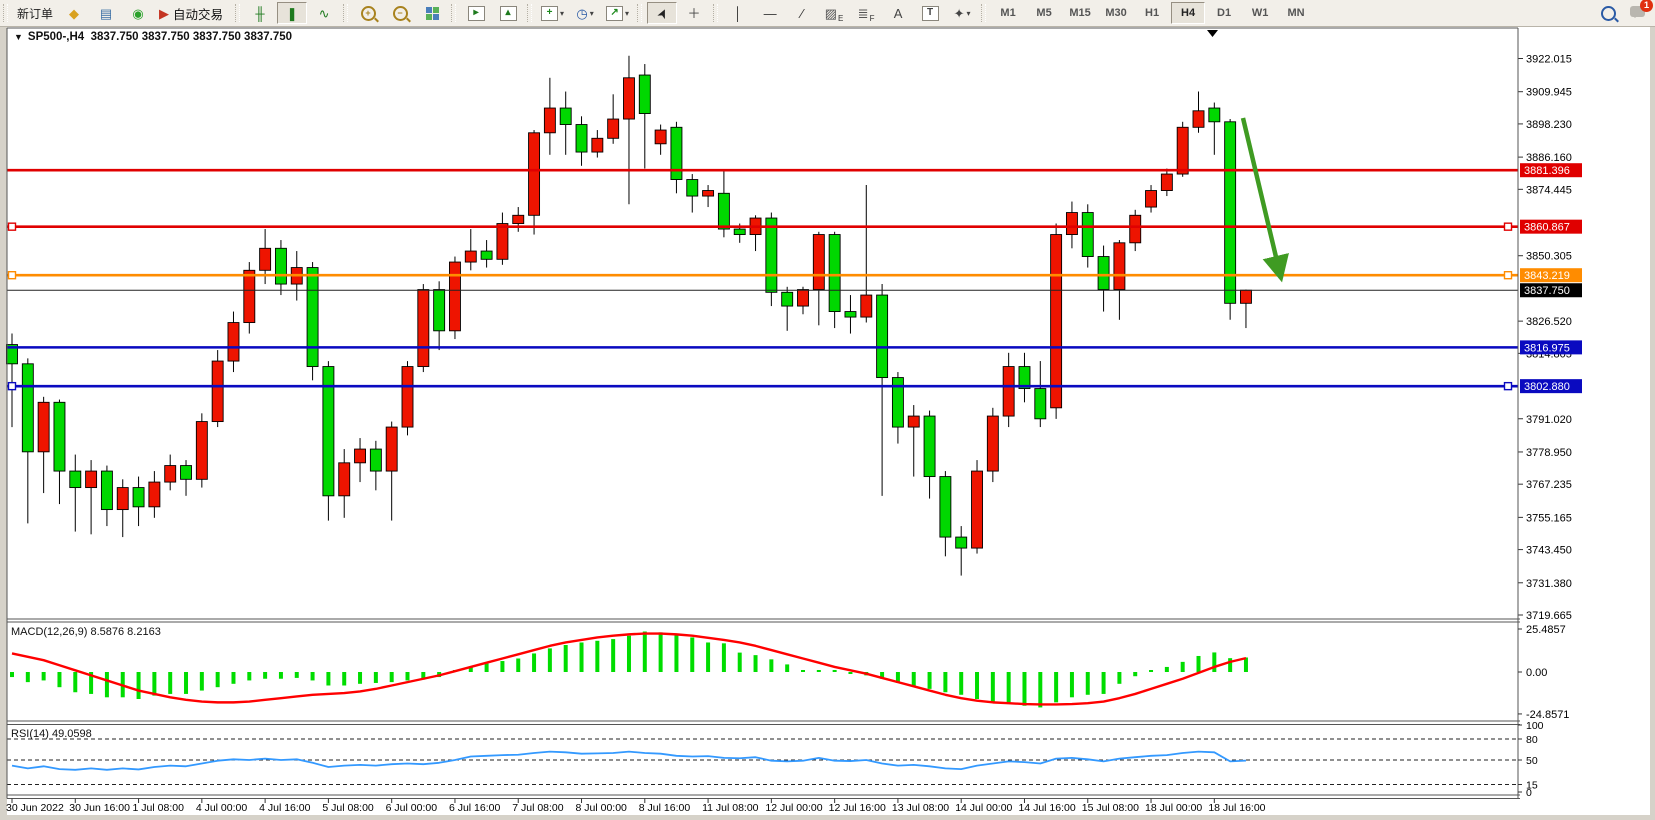 The height and width of the screenshot is (820, 1655). I want to click on search-icon, so click(1608, 13).